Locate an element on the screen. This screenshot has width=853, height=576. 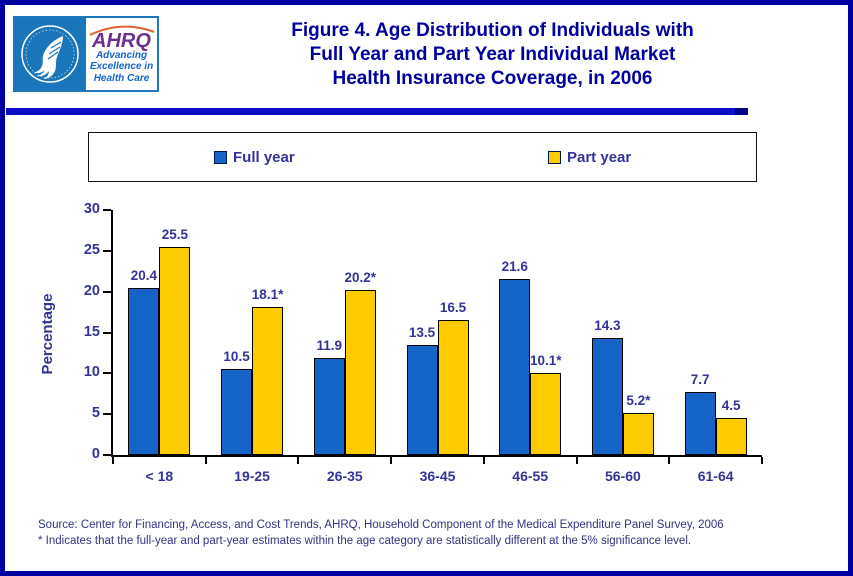
x-category-label-5: 46-55 is located at coordinates (530, 476).